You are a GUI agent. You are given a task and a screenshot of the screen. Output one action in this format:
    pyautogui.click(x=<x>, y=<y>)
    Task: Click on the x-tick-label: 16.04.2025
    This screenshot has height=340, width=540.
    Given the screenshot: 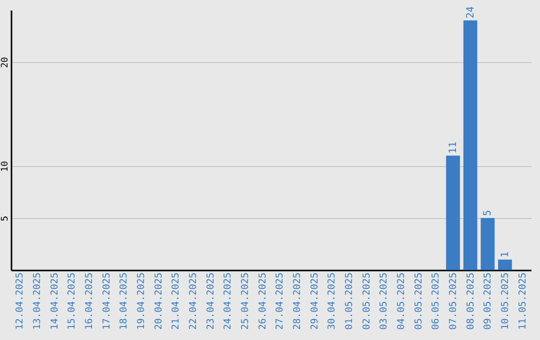 What is the action you would take?
    pyautogui.click(x=89, y=301)
    